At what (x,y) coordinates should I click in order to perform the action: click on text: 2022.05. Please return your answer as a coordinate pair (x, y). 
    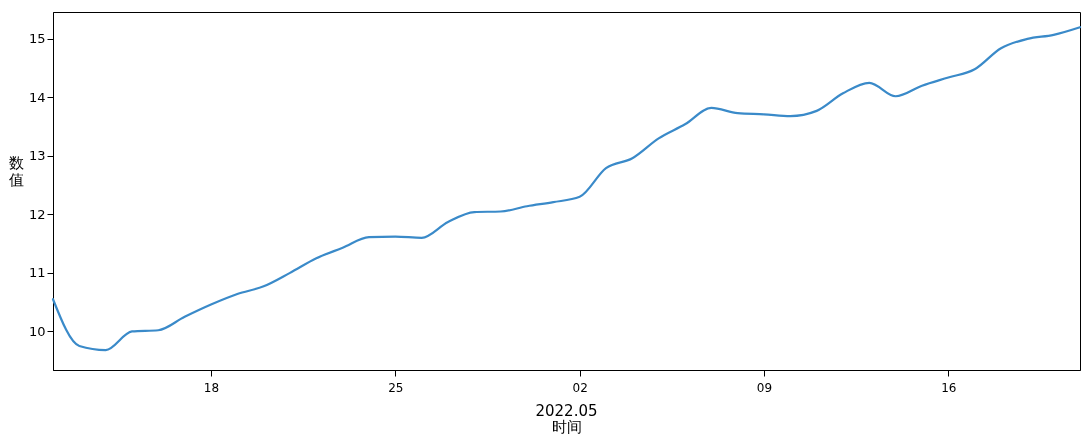
    Looking at the image, I should click on (566, 411).